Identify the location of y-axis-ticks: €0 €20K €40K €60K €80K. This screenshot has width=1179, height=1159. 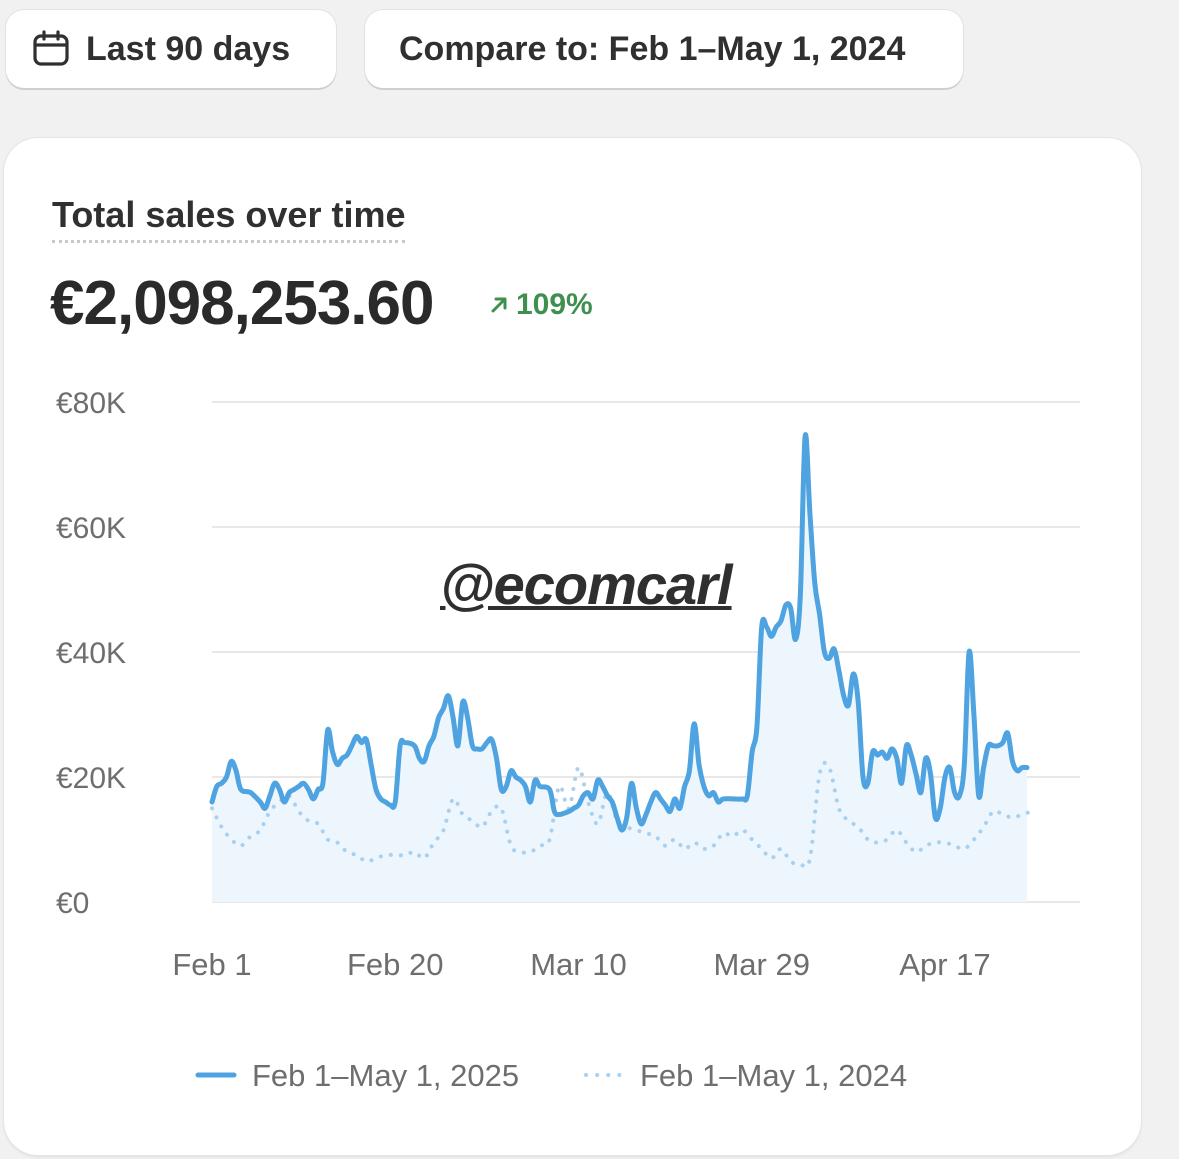
(91, 653).